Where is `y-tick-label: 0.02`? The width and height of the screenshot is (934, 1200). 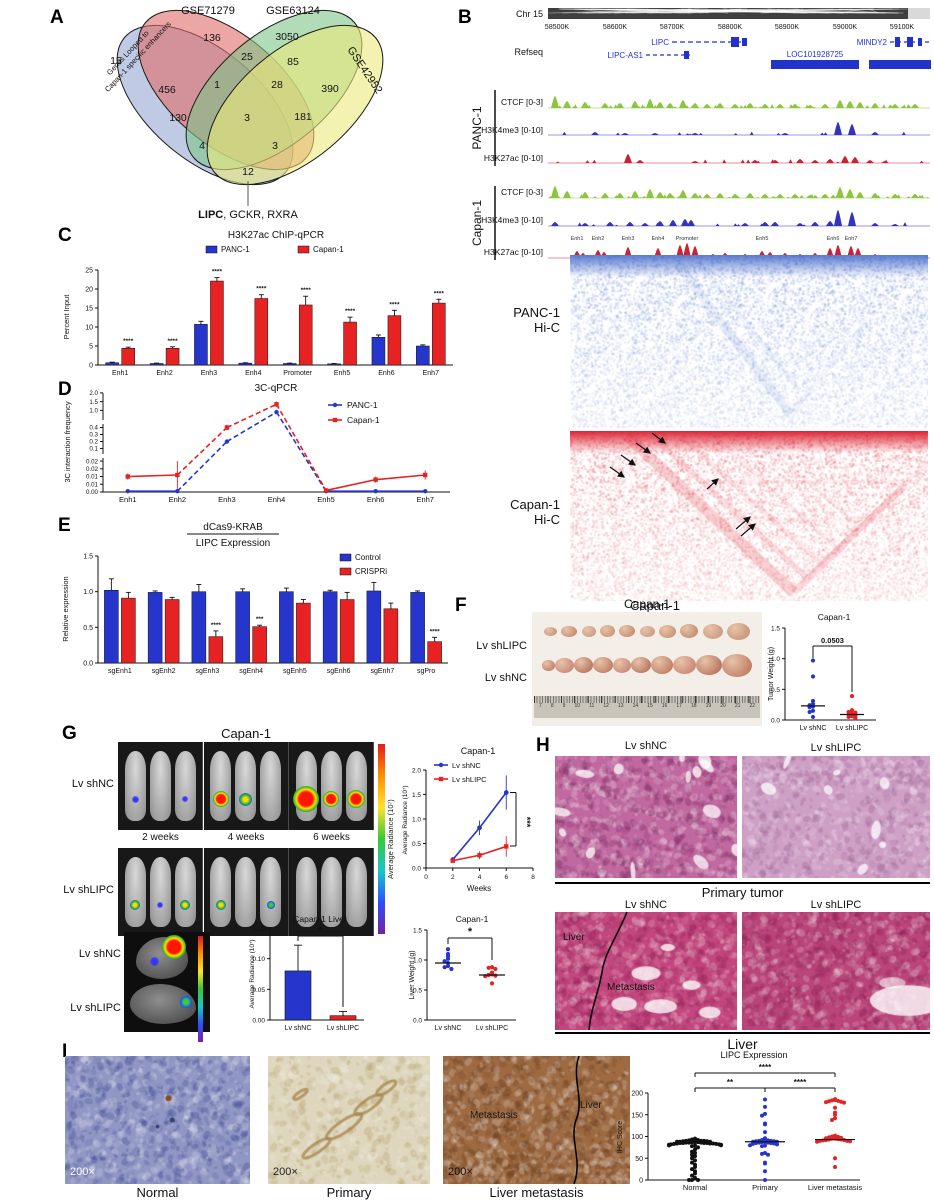 y-tick-label: 0.02 is located at coordinates (92, 461).